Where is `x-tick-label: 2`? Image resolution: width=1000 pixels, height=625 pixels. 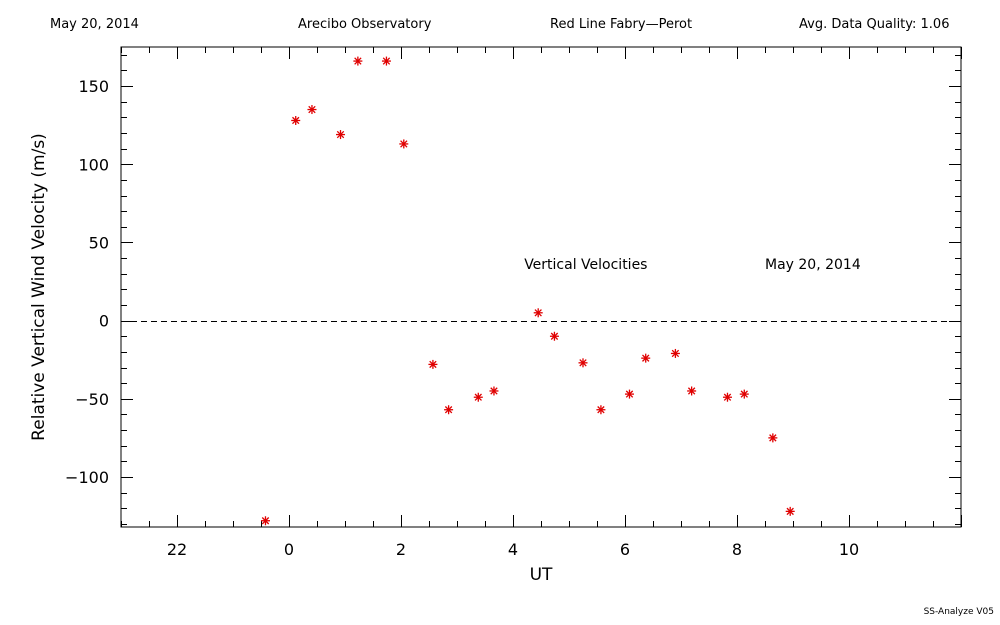 x-tick-label: 2 is located at coordinates (401, 549).